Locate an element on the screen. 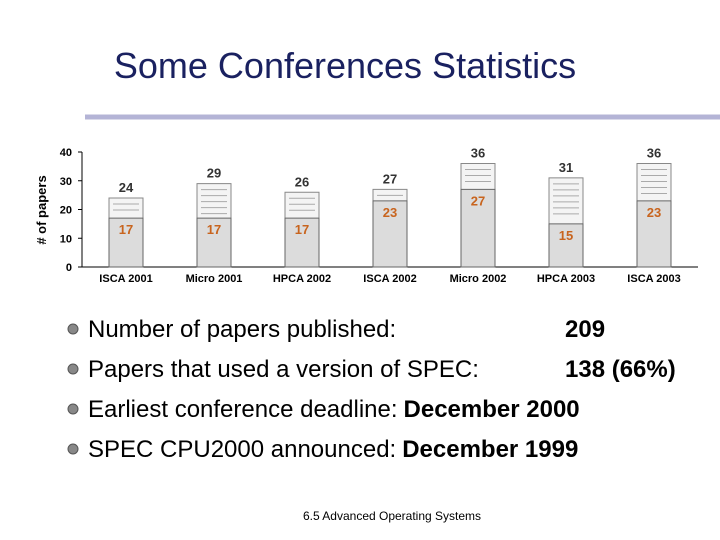  bullet-value: December 1999 is located at coordinates (490, 449).